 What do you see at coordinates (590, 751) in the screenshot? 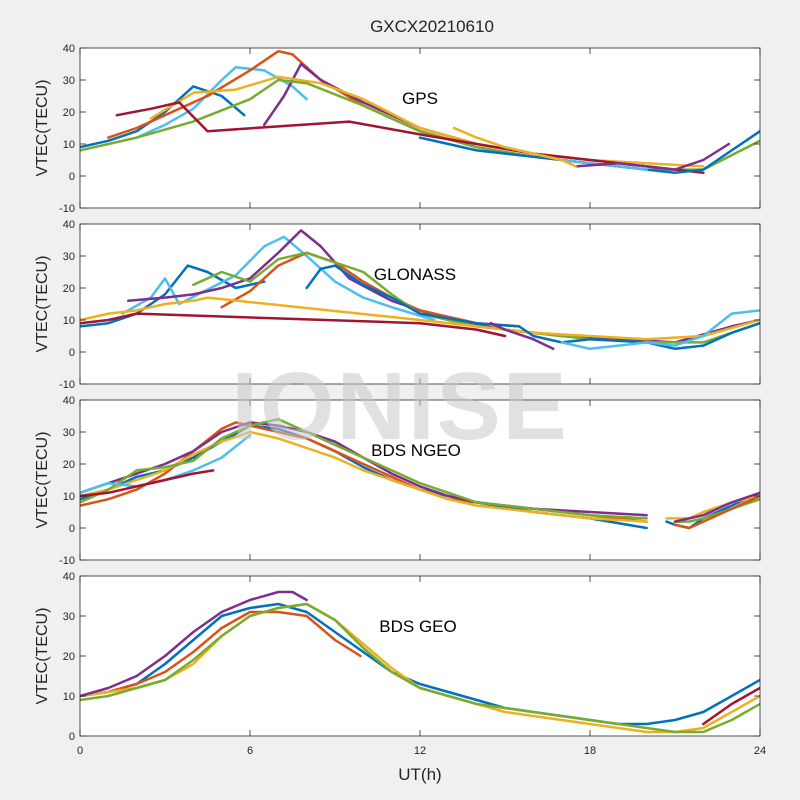
I see `x-tick-label: 18` at bounding box center [590, 751].